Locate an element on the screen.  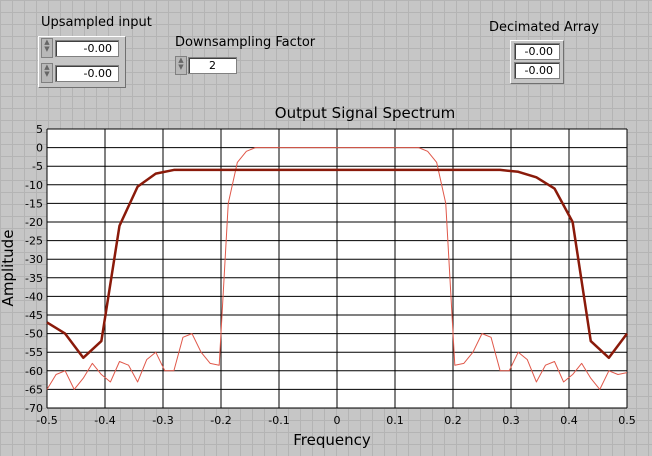
x-tick-label: -0.1 is located at coordinates (278, 420).